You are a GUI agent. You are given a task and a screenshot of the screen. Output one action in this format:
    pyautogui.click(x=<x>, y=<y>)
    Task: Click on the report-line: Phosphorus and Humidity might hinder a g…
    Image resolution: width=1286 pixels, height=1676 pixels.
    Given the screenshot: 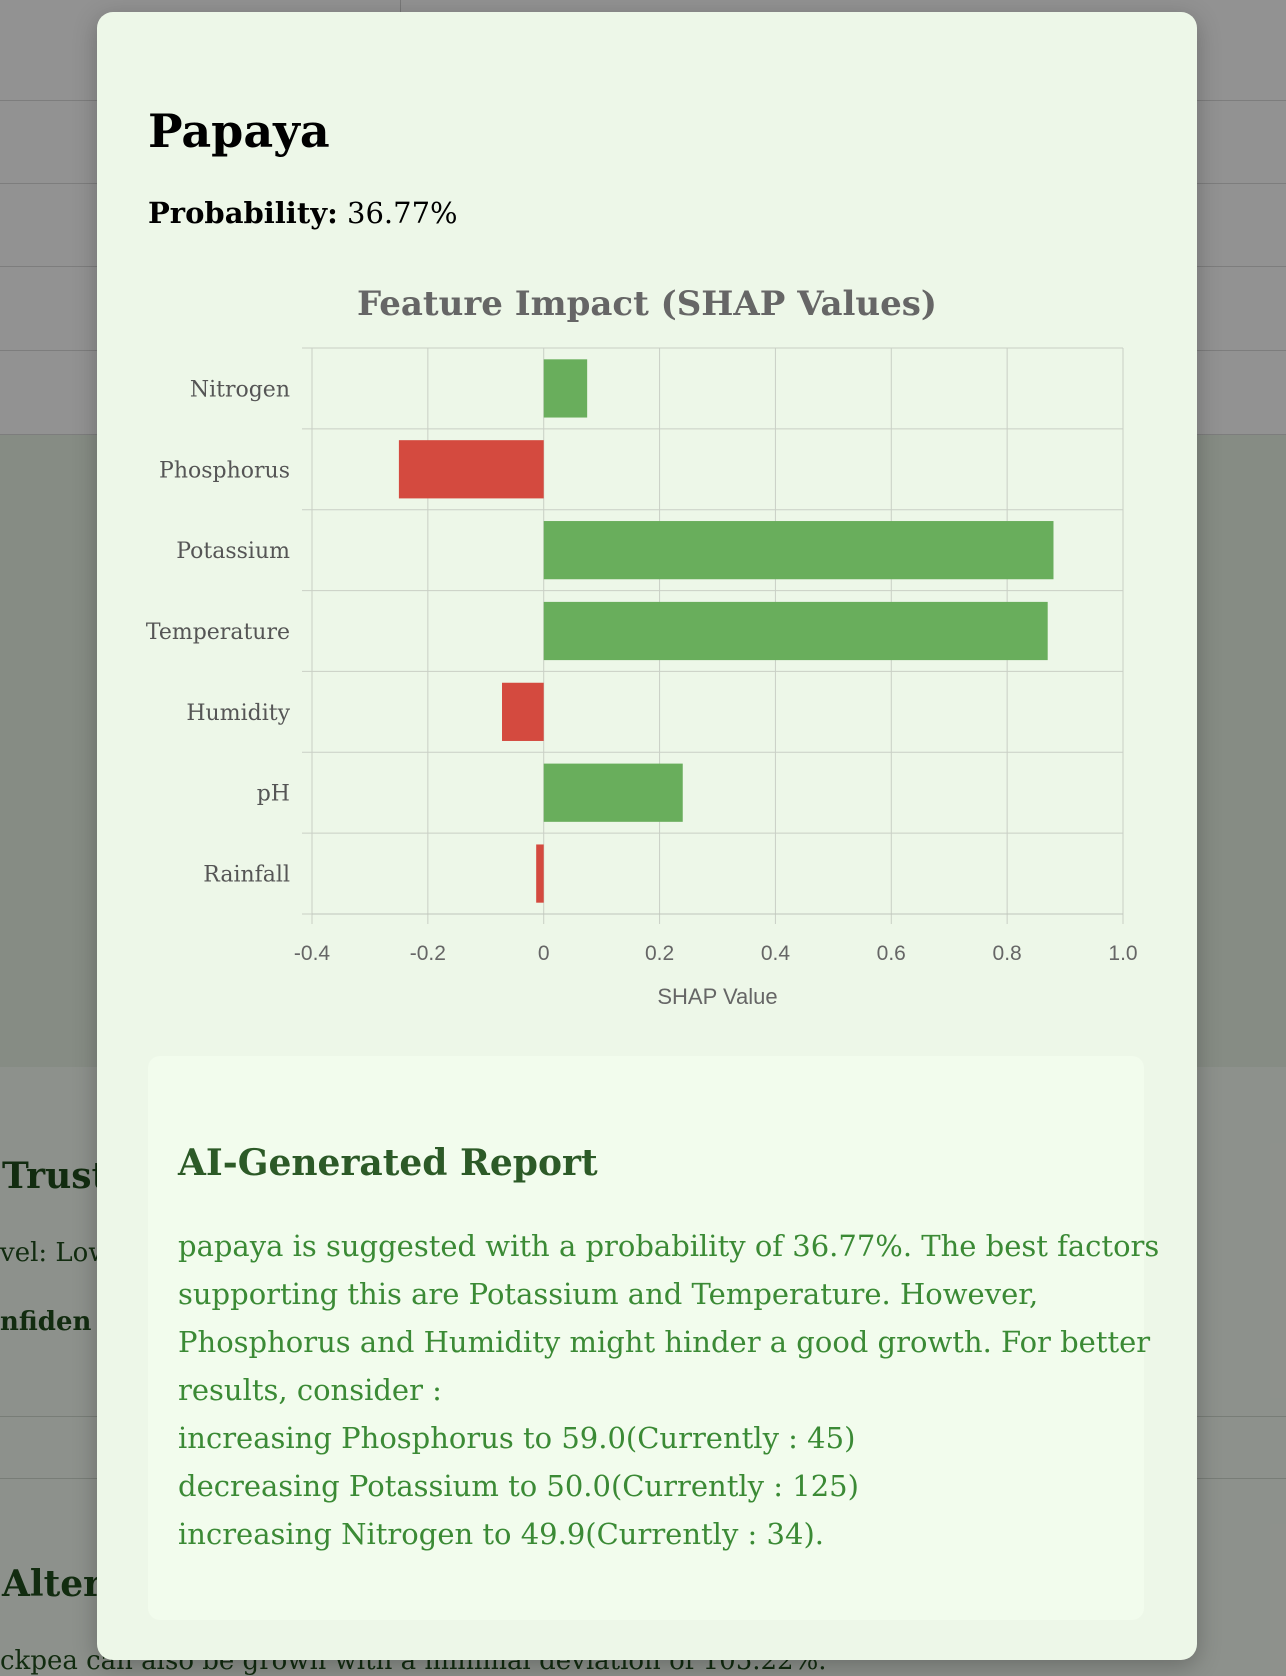 What is the action you would take?
    pyautogui.click(x=664, y=1342)
    